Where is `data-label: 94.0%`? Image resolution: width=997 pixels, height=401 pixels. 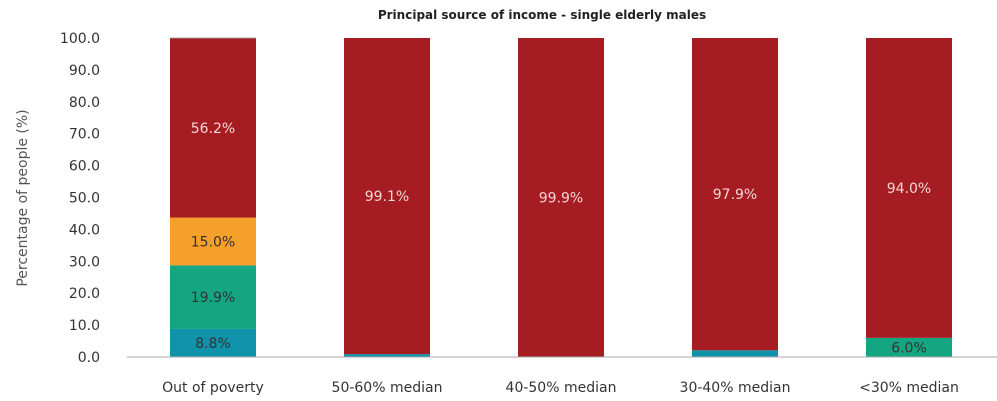 data-label: 94.0% is located at coordinates (909, 189).